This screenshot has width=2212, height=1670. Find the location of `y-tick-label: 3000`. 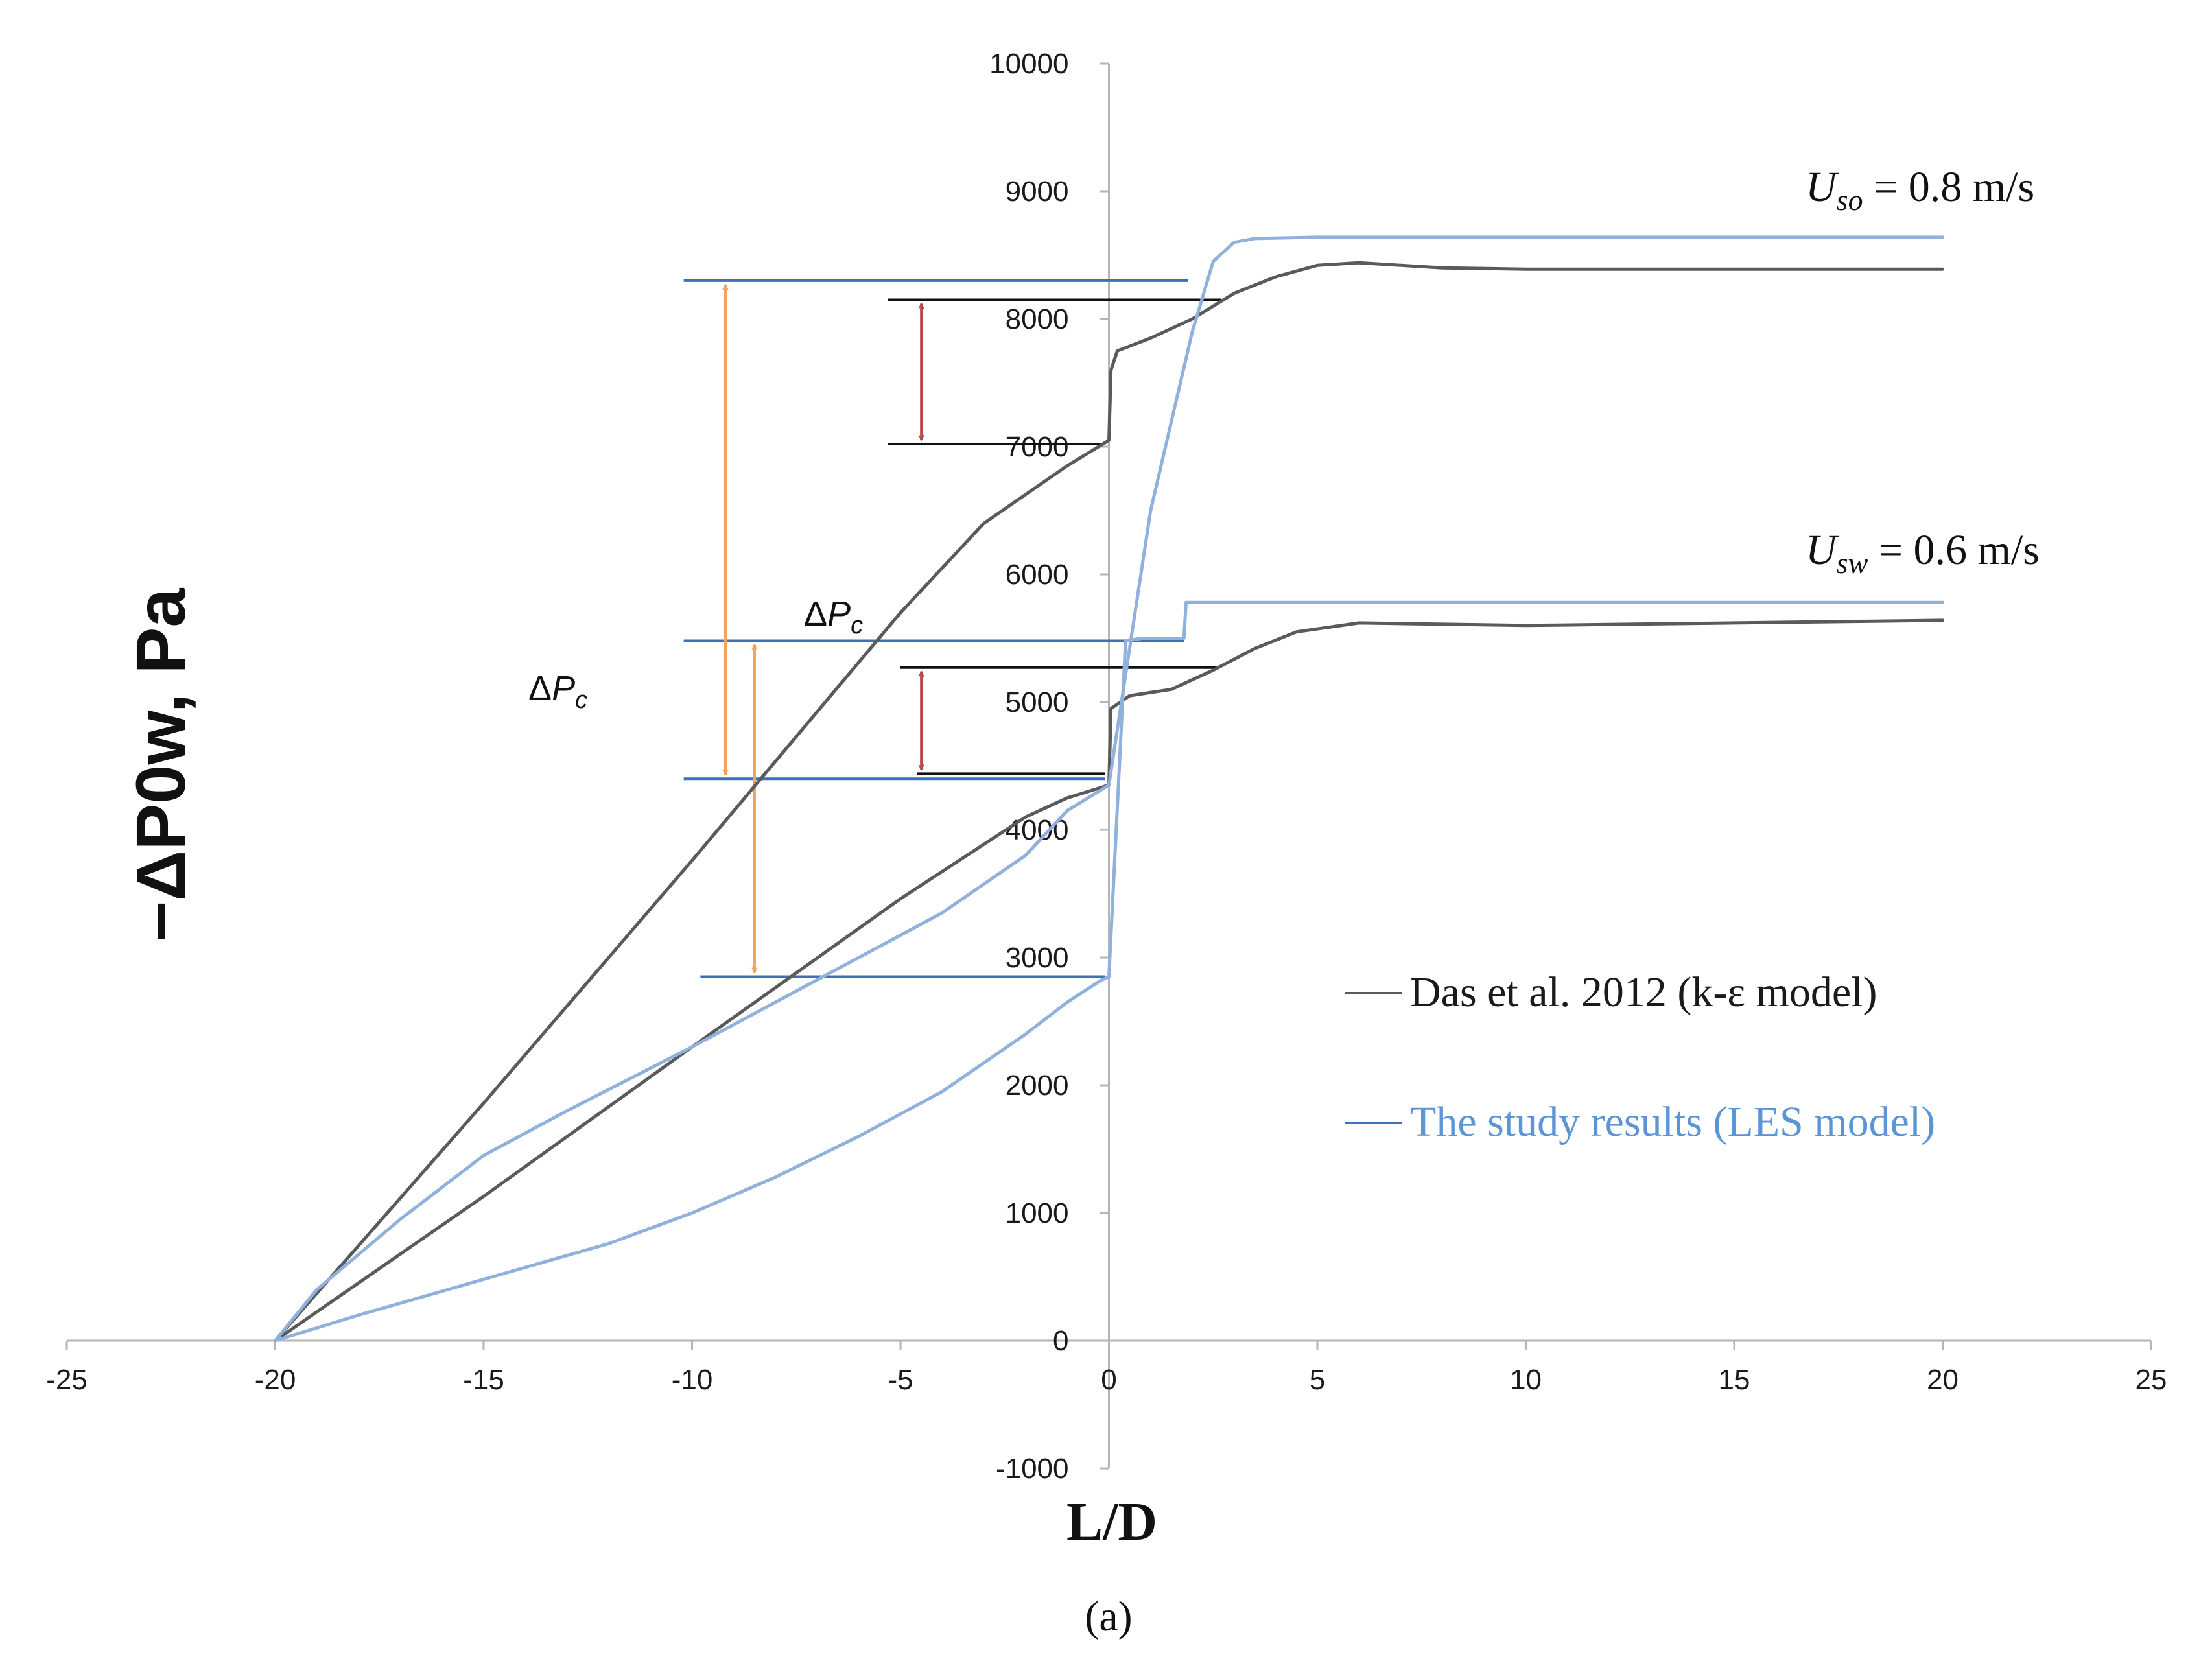

y-tick-label: 3000 is located at coordinates (1037, 958).